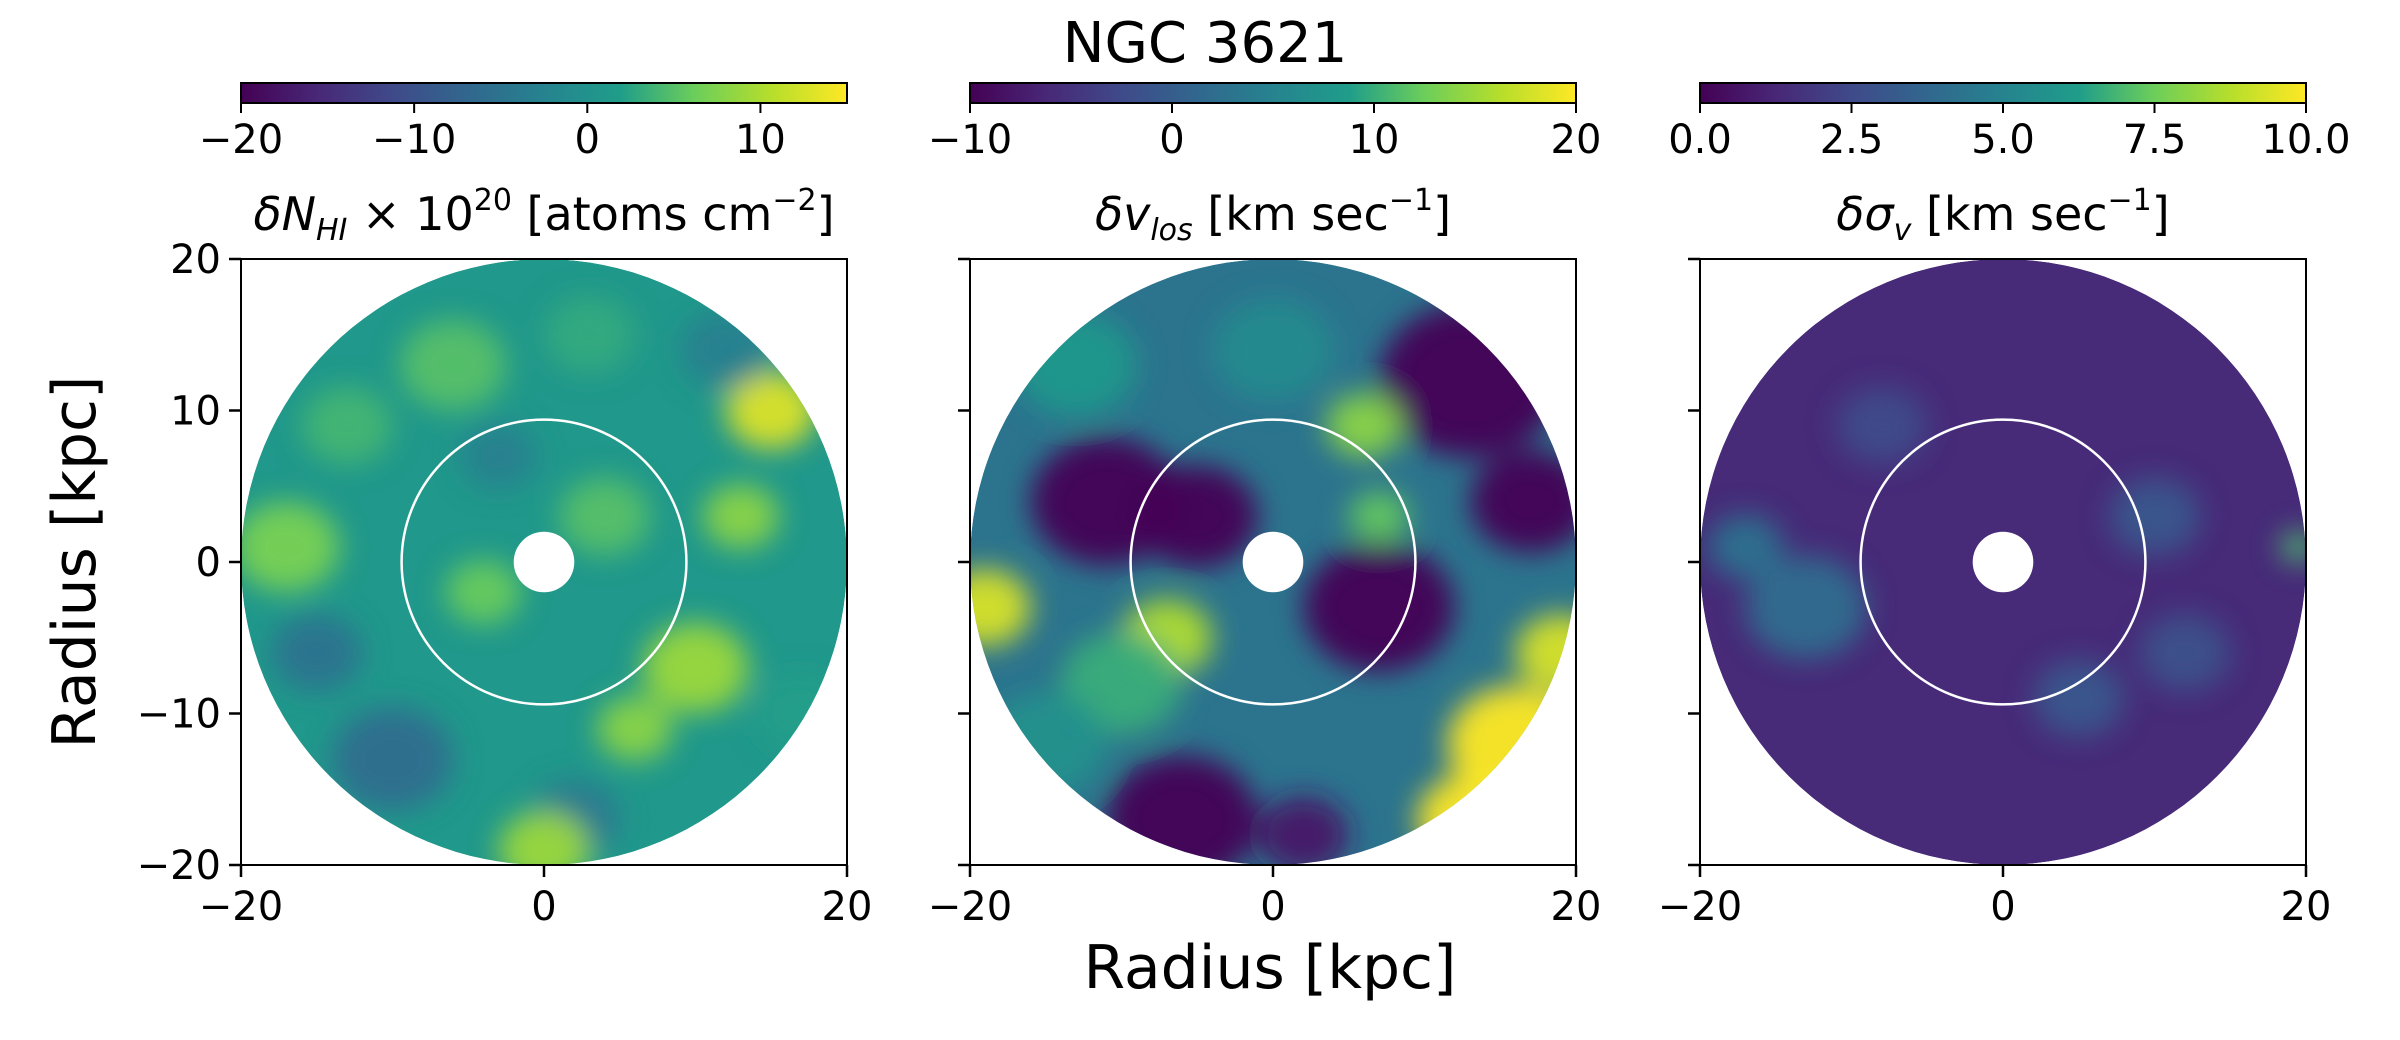 Image resolution: width=2400 pixels, height=1040 pixels. Describe the element at coordinates (1171, 230) in the screenshot. I see `title-sub: los` at that location.